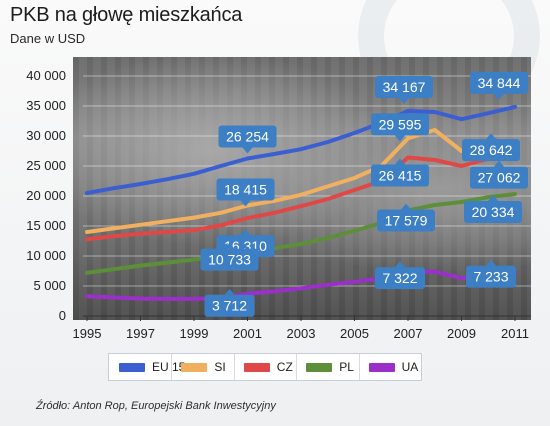 Image resolution: width=550 pixels, height=426 pixels. Describe the element at coordinates (46, 75) in the screenshot. I see `y-tick-label: 40 000` at that location.